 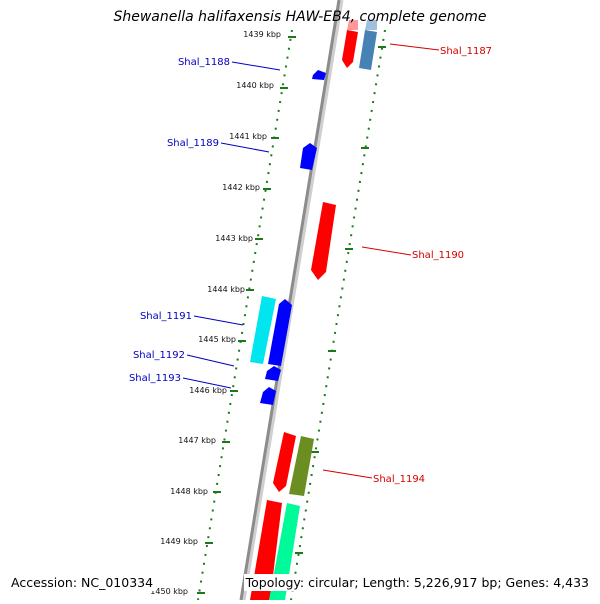 What do you see at coordinates (208, 390) in the screenshot?
I see `tick-label: 1446 kbp` at bounding box center [208, 390].